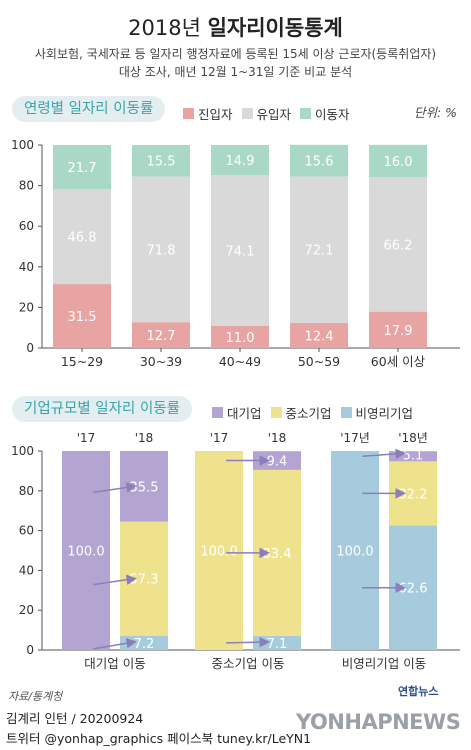 The width and height of the screenshot is (471, 750). I want to click on bar-value-label: 12.4, so click(319, 336).